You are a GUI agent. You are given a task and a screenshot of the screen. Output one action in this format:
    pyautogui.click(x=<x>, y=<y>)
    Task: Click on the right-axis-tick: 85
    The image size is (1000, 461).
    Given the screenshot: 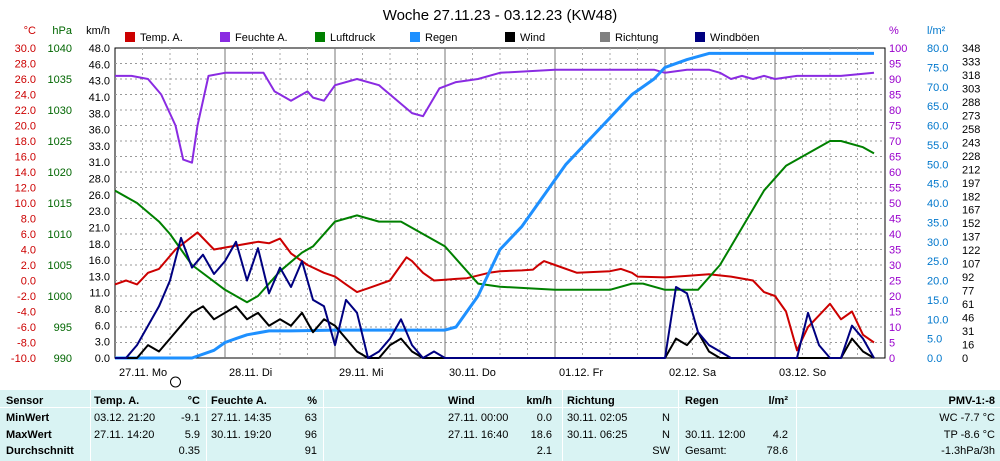 What is the action you would take?
    pyautogui.click(x=895, y=96)
    